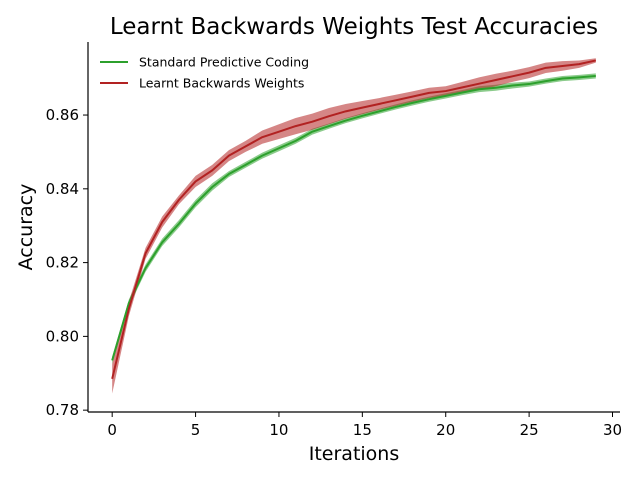 The height and width of the screenshot is (485, 640). What do you see at coordinates (62, 336) in the screenshot?
I see `y-tick-label: 0.80` at bounding box center [62, 336].